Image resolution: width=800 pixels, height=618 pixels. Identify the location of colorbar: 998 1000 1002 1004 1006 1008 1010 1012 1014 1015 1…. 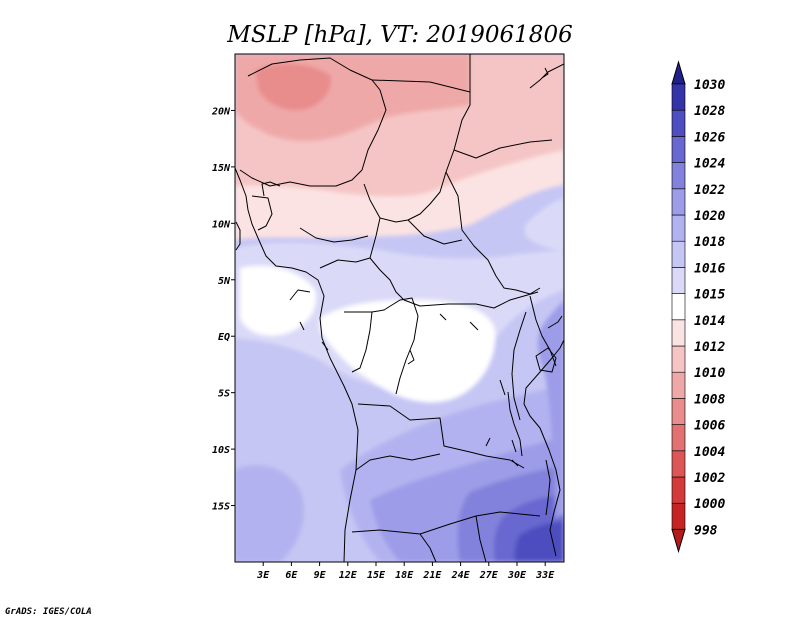
(698, 307).